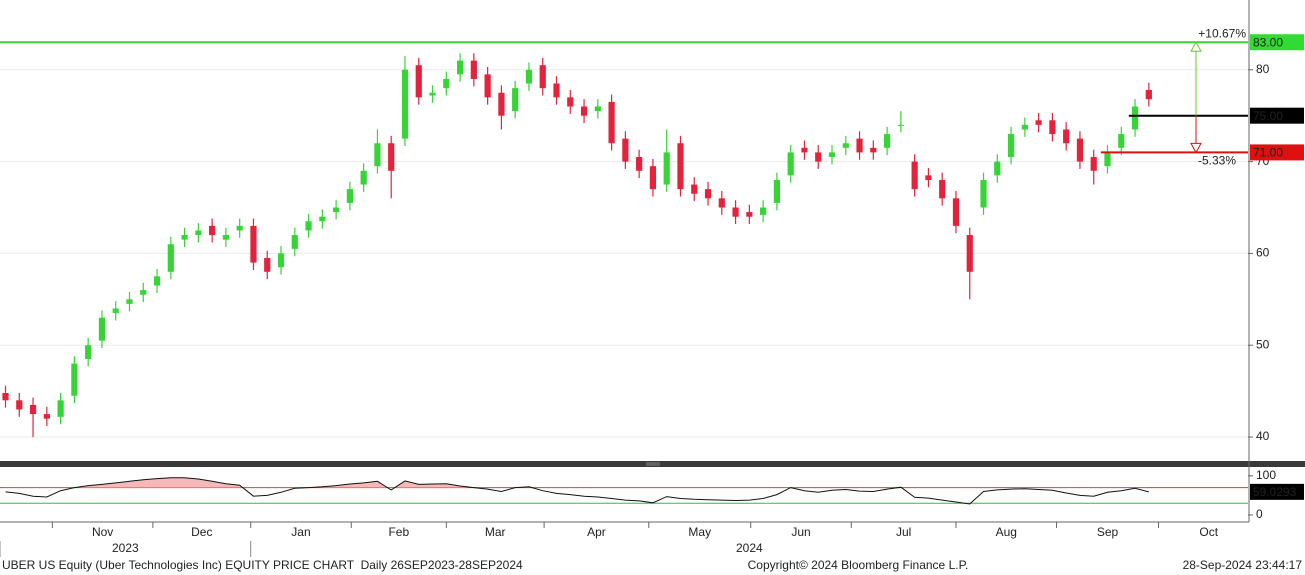 The width and height of the screenshot is (1305, 575). I want to click on y-tick-label: 60, so click(1263, 253).